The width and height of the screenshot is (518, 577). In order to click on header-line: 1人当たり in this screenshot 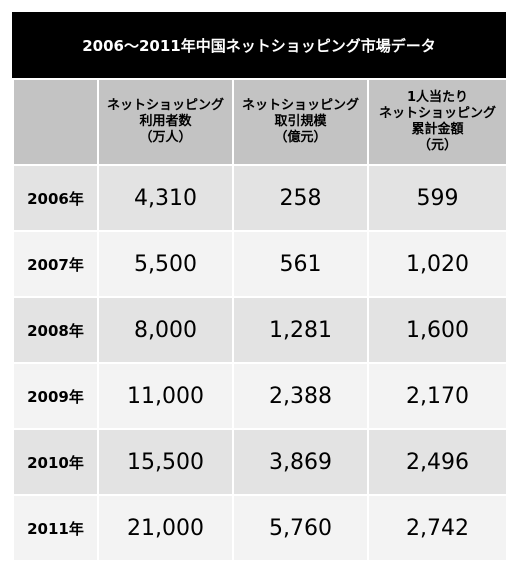, I will do `click(437, 97)`.